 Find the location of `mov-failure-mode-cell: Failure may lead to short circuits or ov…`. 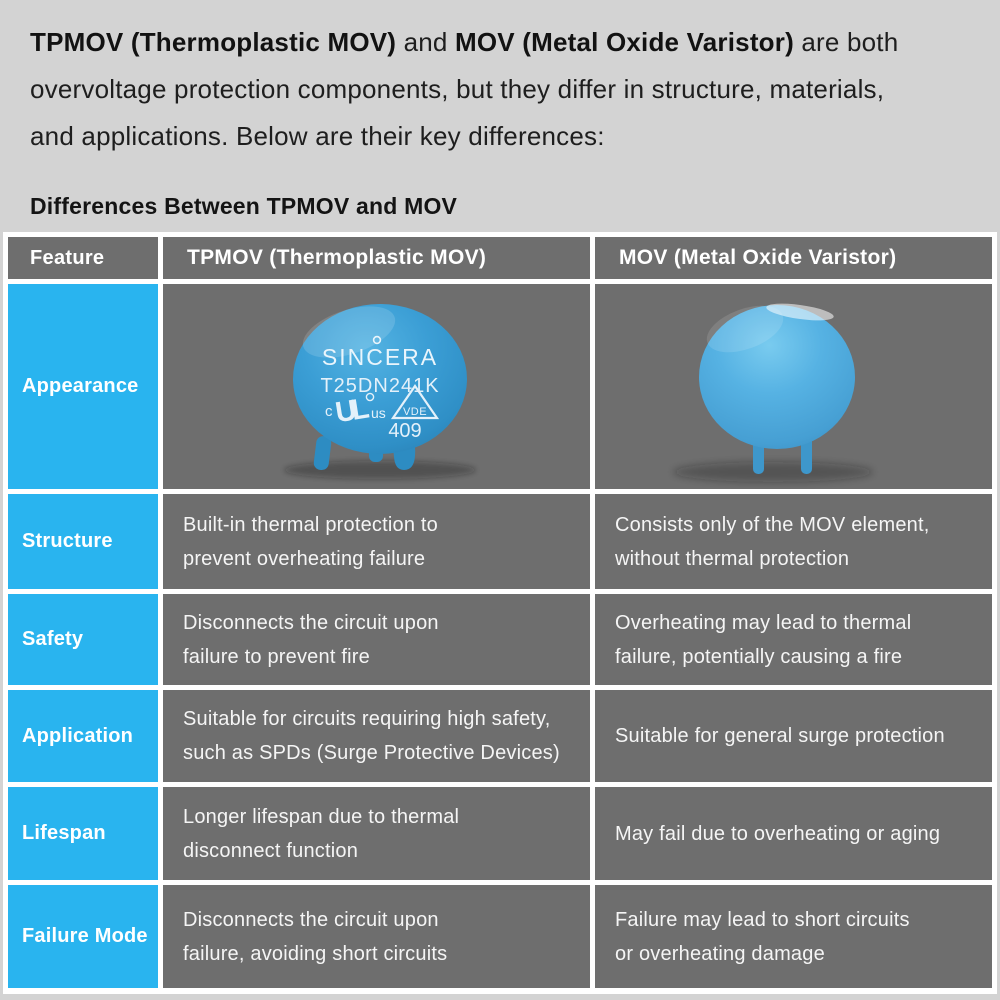

mov-failure-mode-cell: Failure may lead to short circuits or ov… is located at coordinates (793, 936).